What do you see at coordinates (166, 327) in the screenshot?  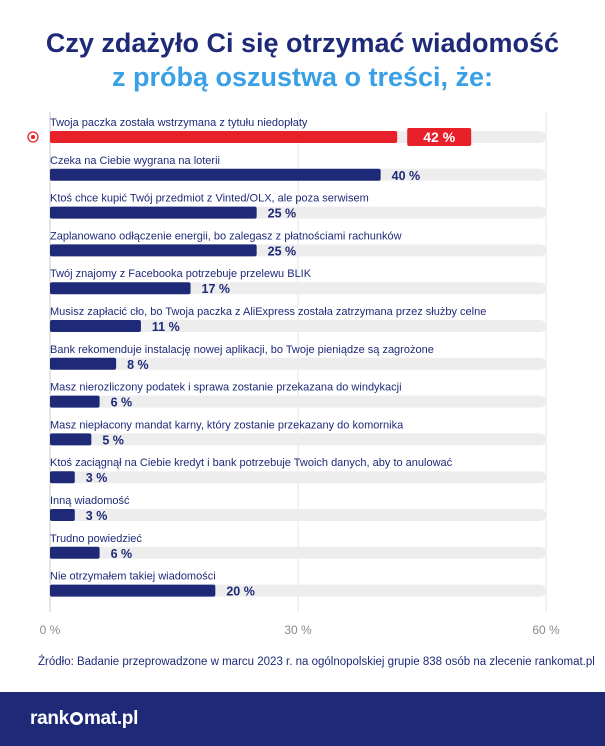 I see `value-label: 11 %` at bounding box center [166, 327].